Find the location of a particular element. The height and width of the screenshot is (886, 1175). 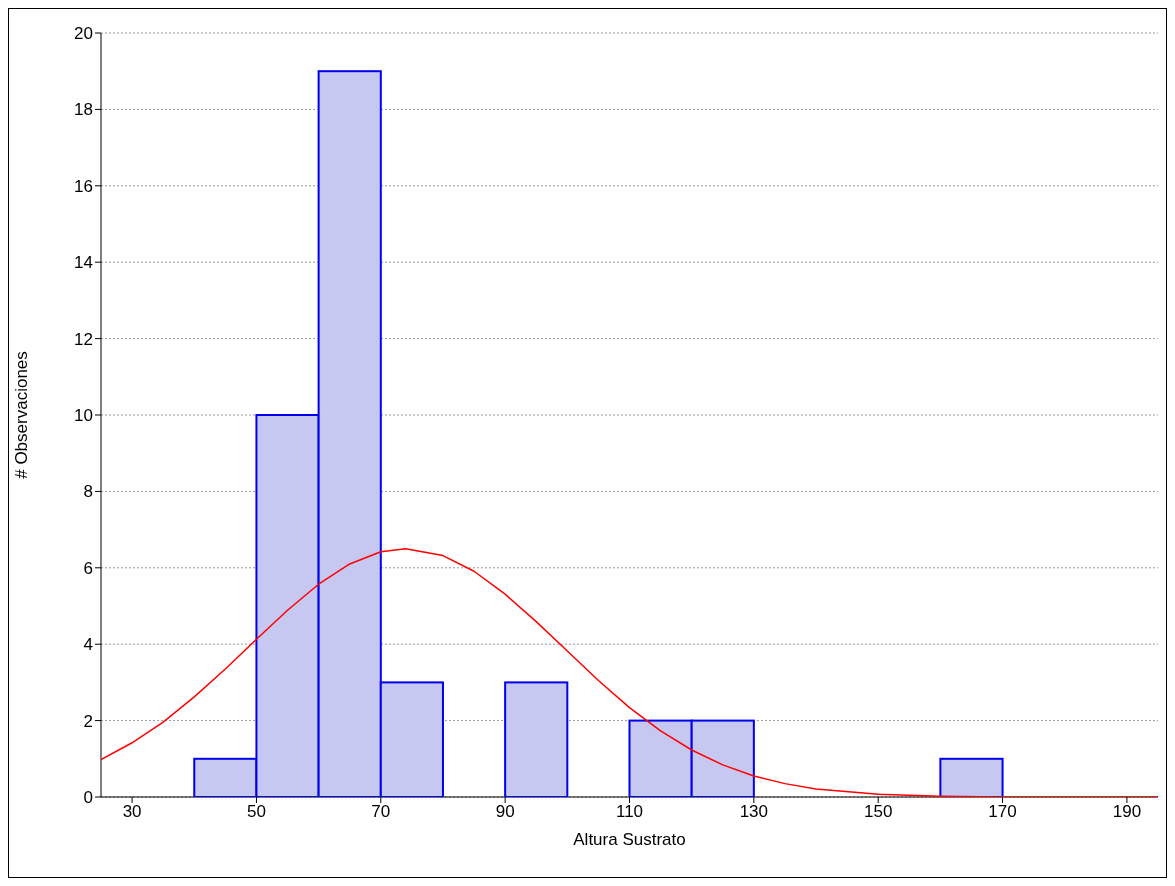

y-tick-label: 12 is located at coordinates (83, 339).